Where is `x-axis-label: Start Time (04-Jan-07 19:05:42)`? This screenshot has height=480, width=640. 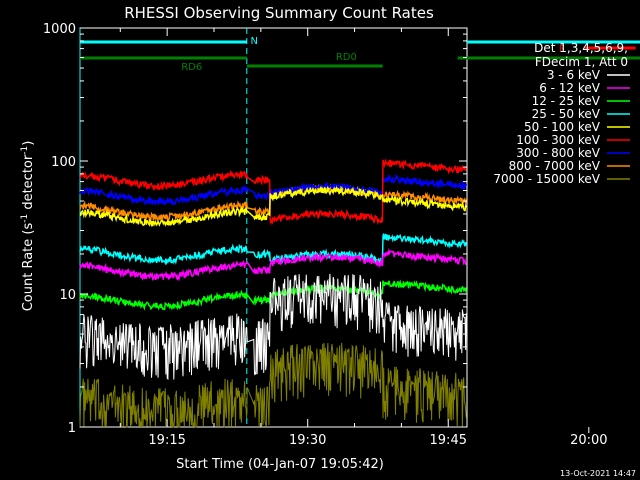
x-axis-label: Start Time (04-Jan-07 19:05:42) is located at coordinates (280, 464).